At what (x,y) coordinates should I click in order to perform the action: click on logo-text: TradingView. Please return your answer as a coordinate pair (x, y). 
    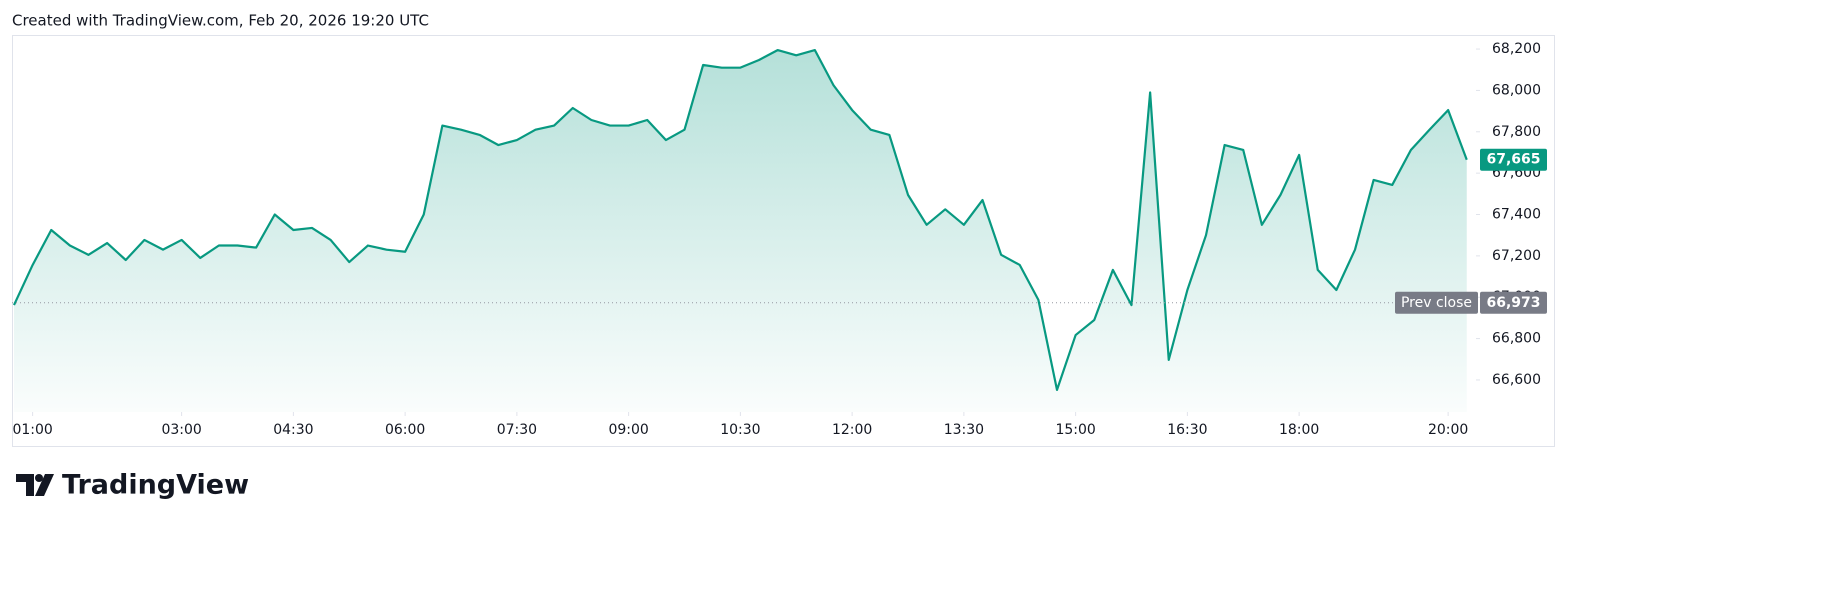
    Looking at the image, I should click on (155, 485).